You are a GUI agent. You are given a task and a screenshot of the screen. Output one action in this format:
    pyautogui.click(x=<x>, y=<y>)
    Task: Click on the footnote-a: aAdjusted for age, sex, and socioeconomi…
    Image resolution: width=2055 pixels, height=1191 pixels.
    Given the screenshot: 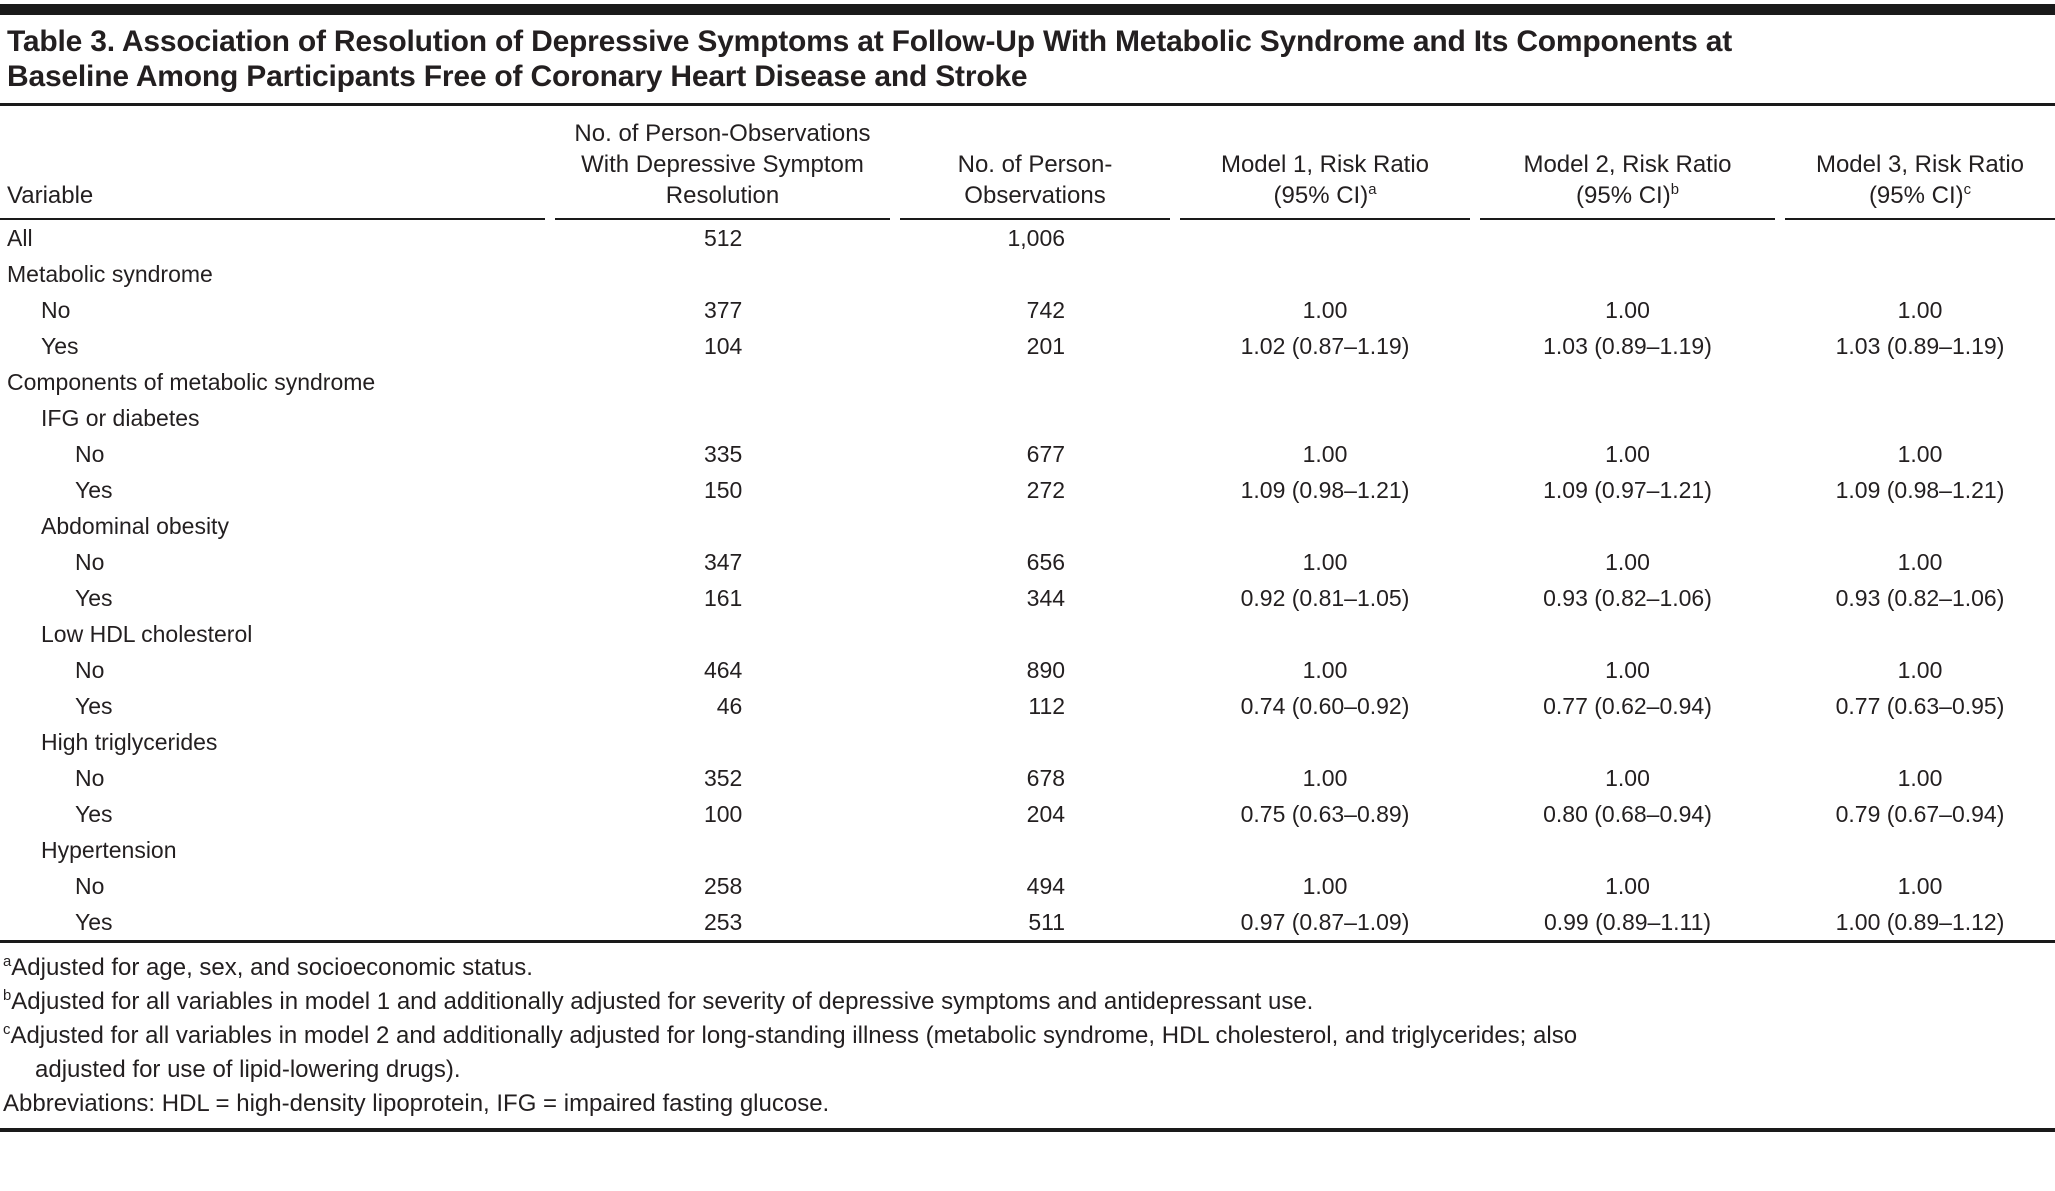 What is the action you would take?
    pyautogui.click(x=268, y=967)
    